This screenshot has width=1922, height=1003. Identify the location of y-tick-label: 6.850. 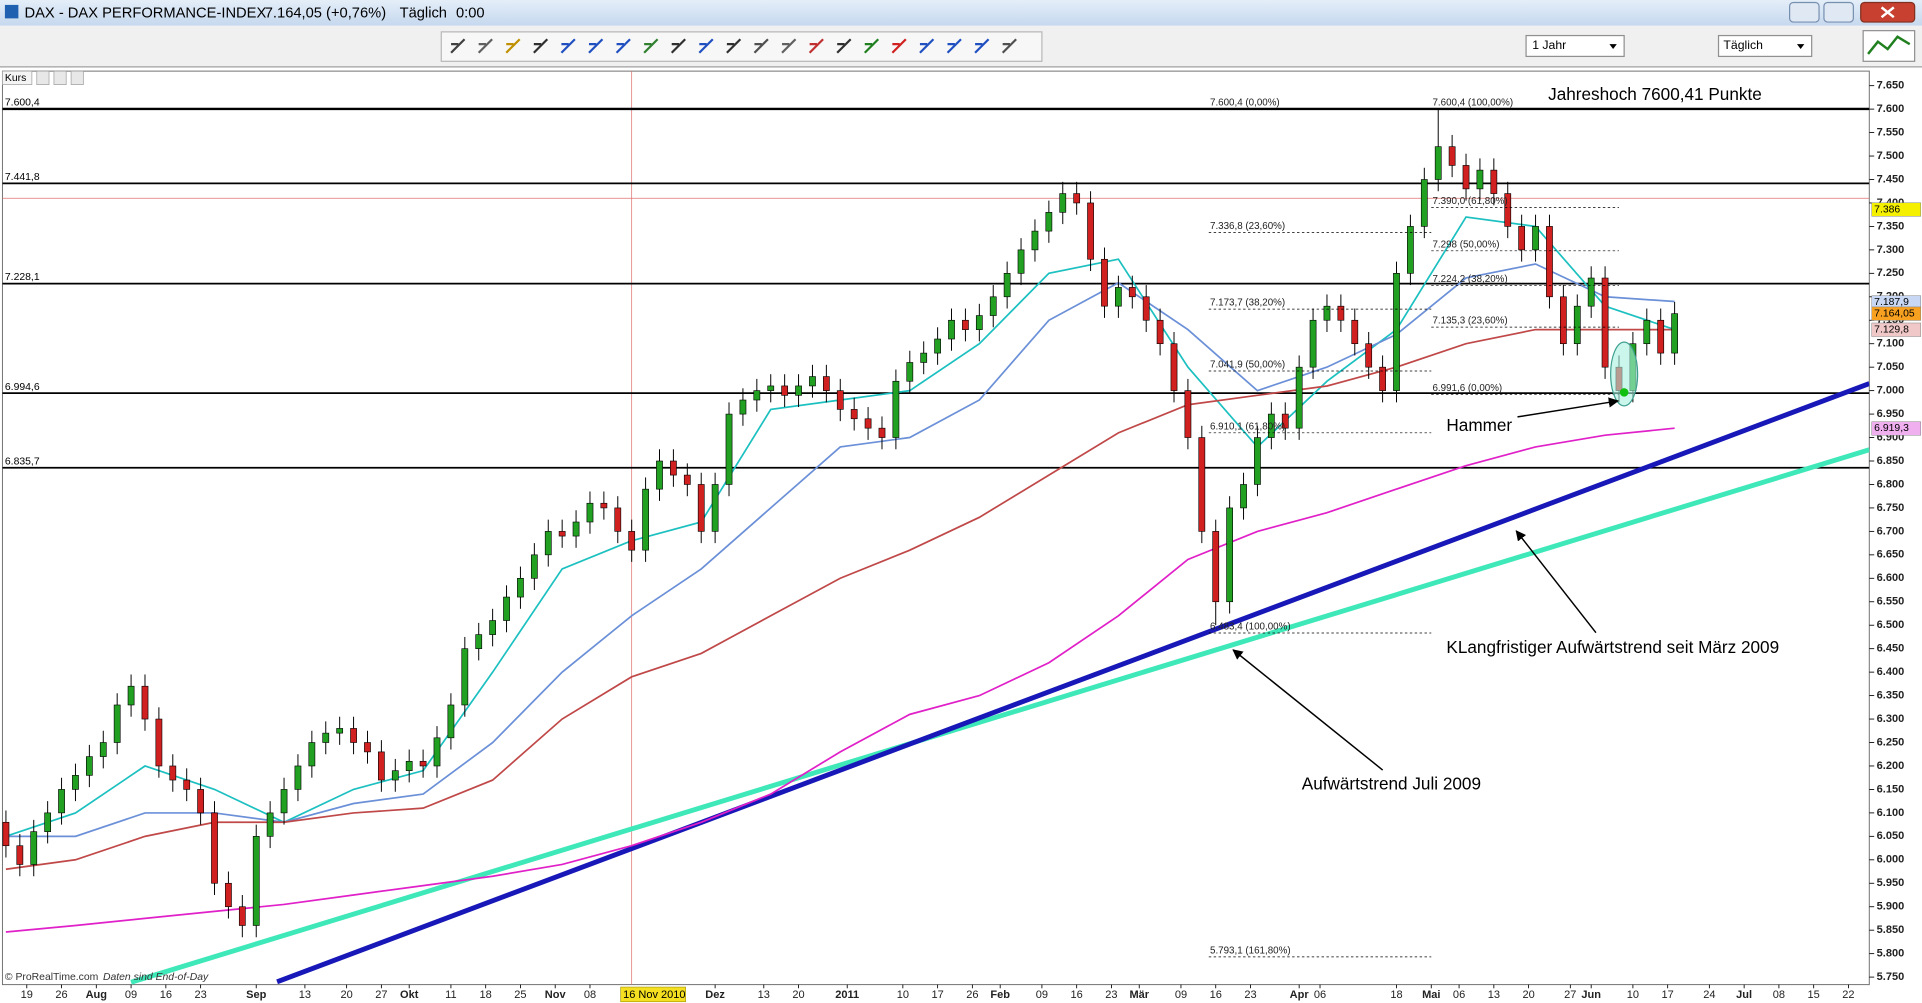
(1891, 461).